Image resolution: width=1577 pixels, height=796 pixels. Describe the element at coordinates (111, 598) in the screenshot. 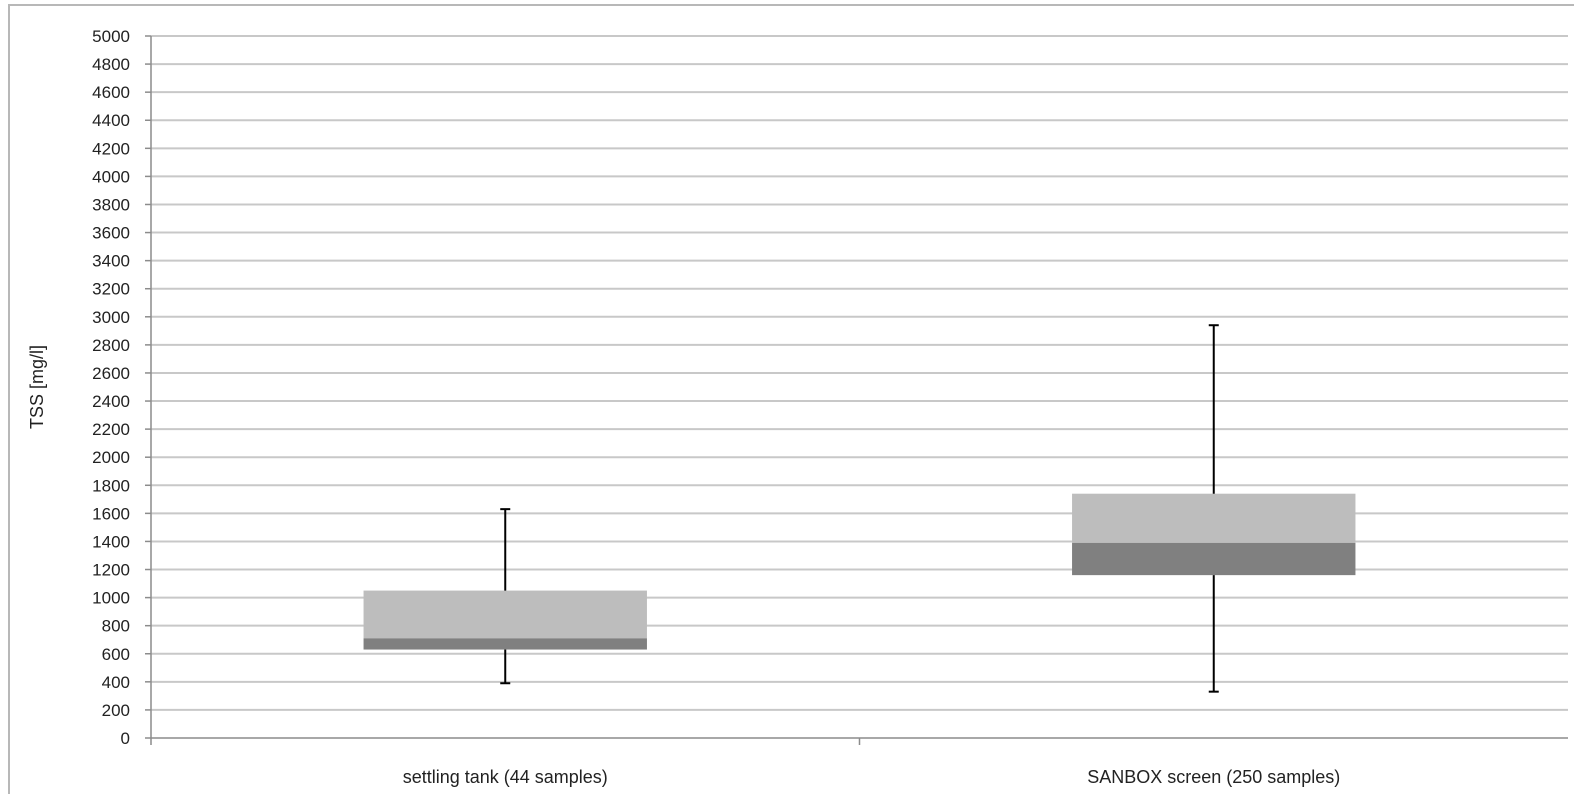

I see `y-tick-label: 1000` at that location.